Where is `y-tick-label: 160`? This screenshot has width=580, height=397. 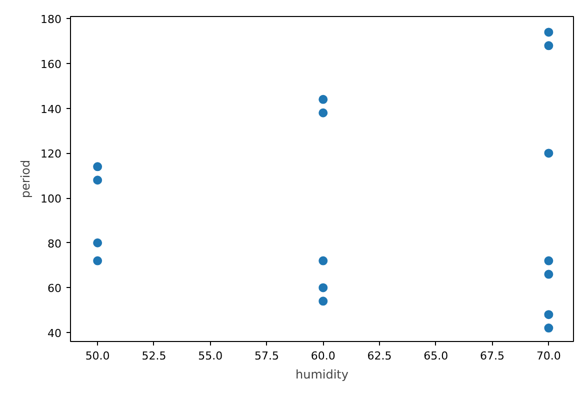
y-tick-label: 160 is located at coordinates (51, 65).